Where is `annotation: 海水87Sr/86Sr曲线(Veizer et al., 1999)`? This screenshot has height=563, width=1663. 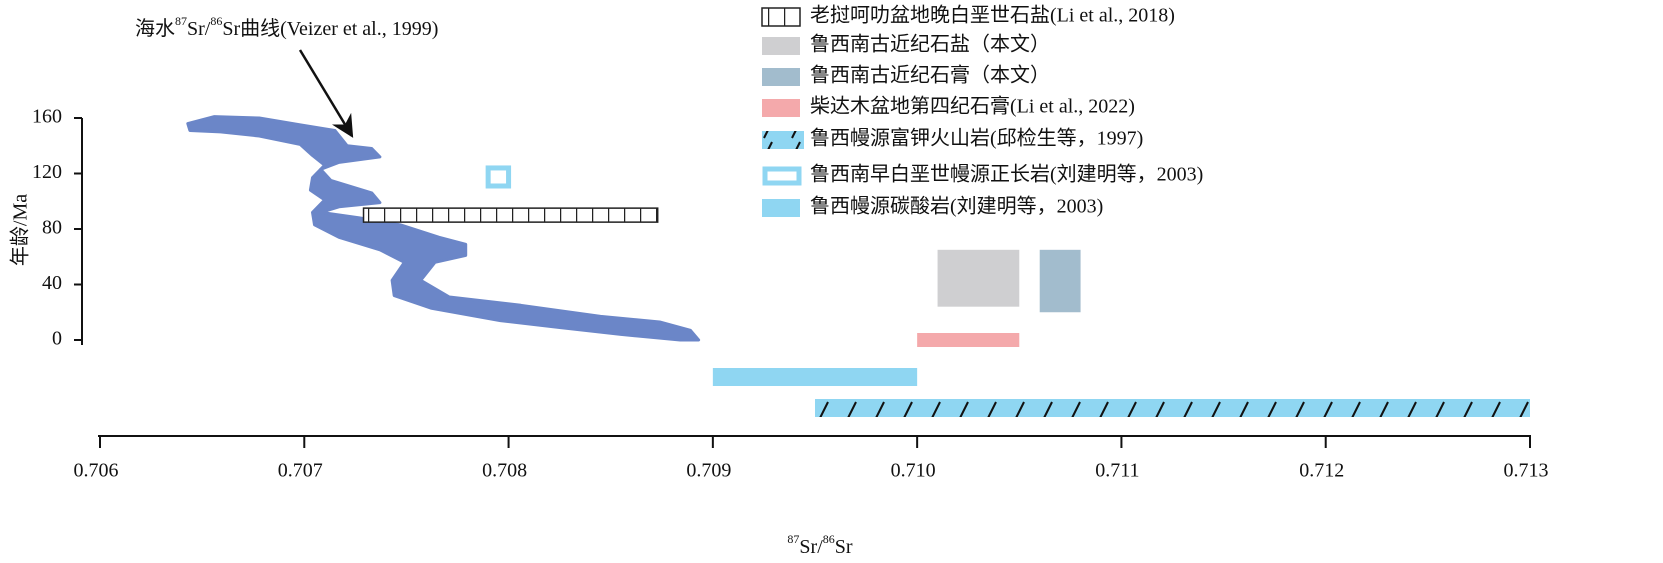
annotation: 海水87Sr/86Sr曲线(Veizer et al., 1999) is located at coordinates (286, 27).